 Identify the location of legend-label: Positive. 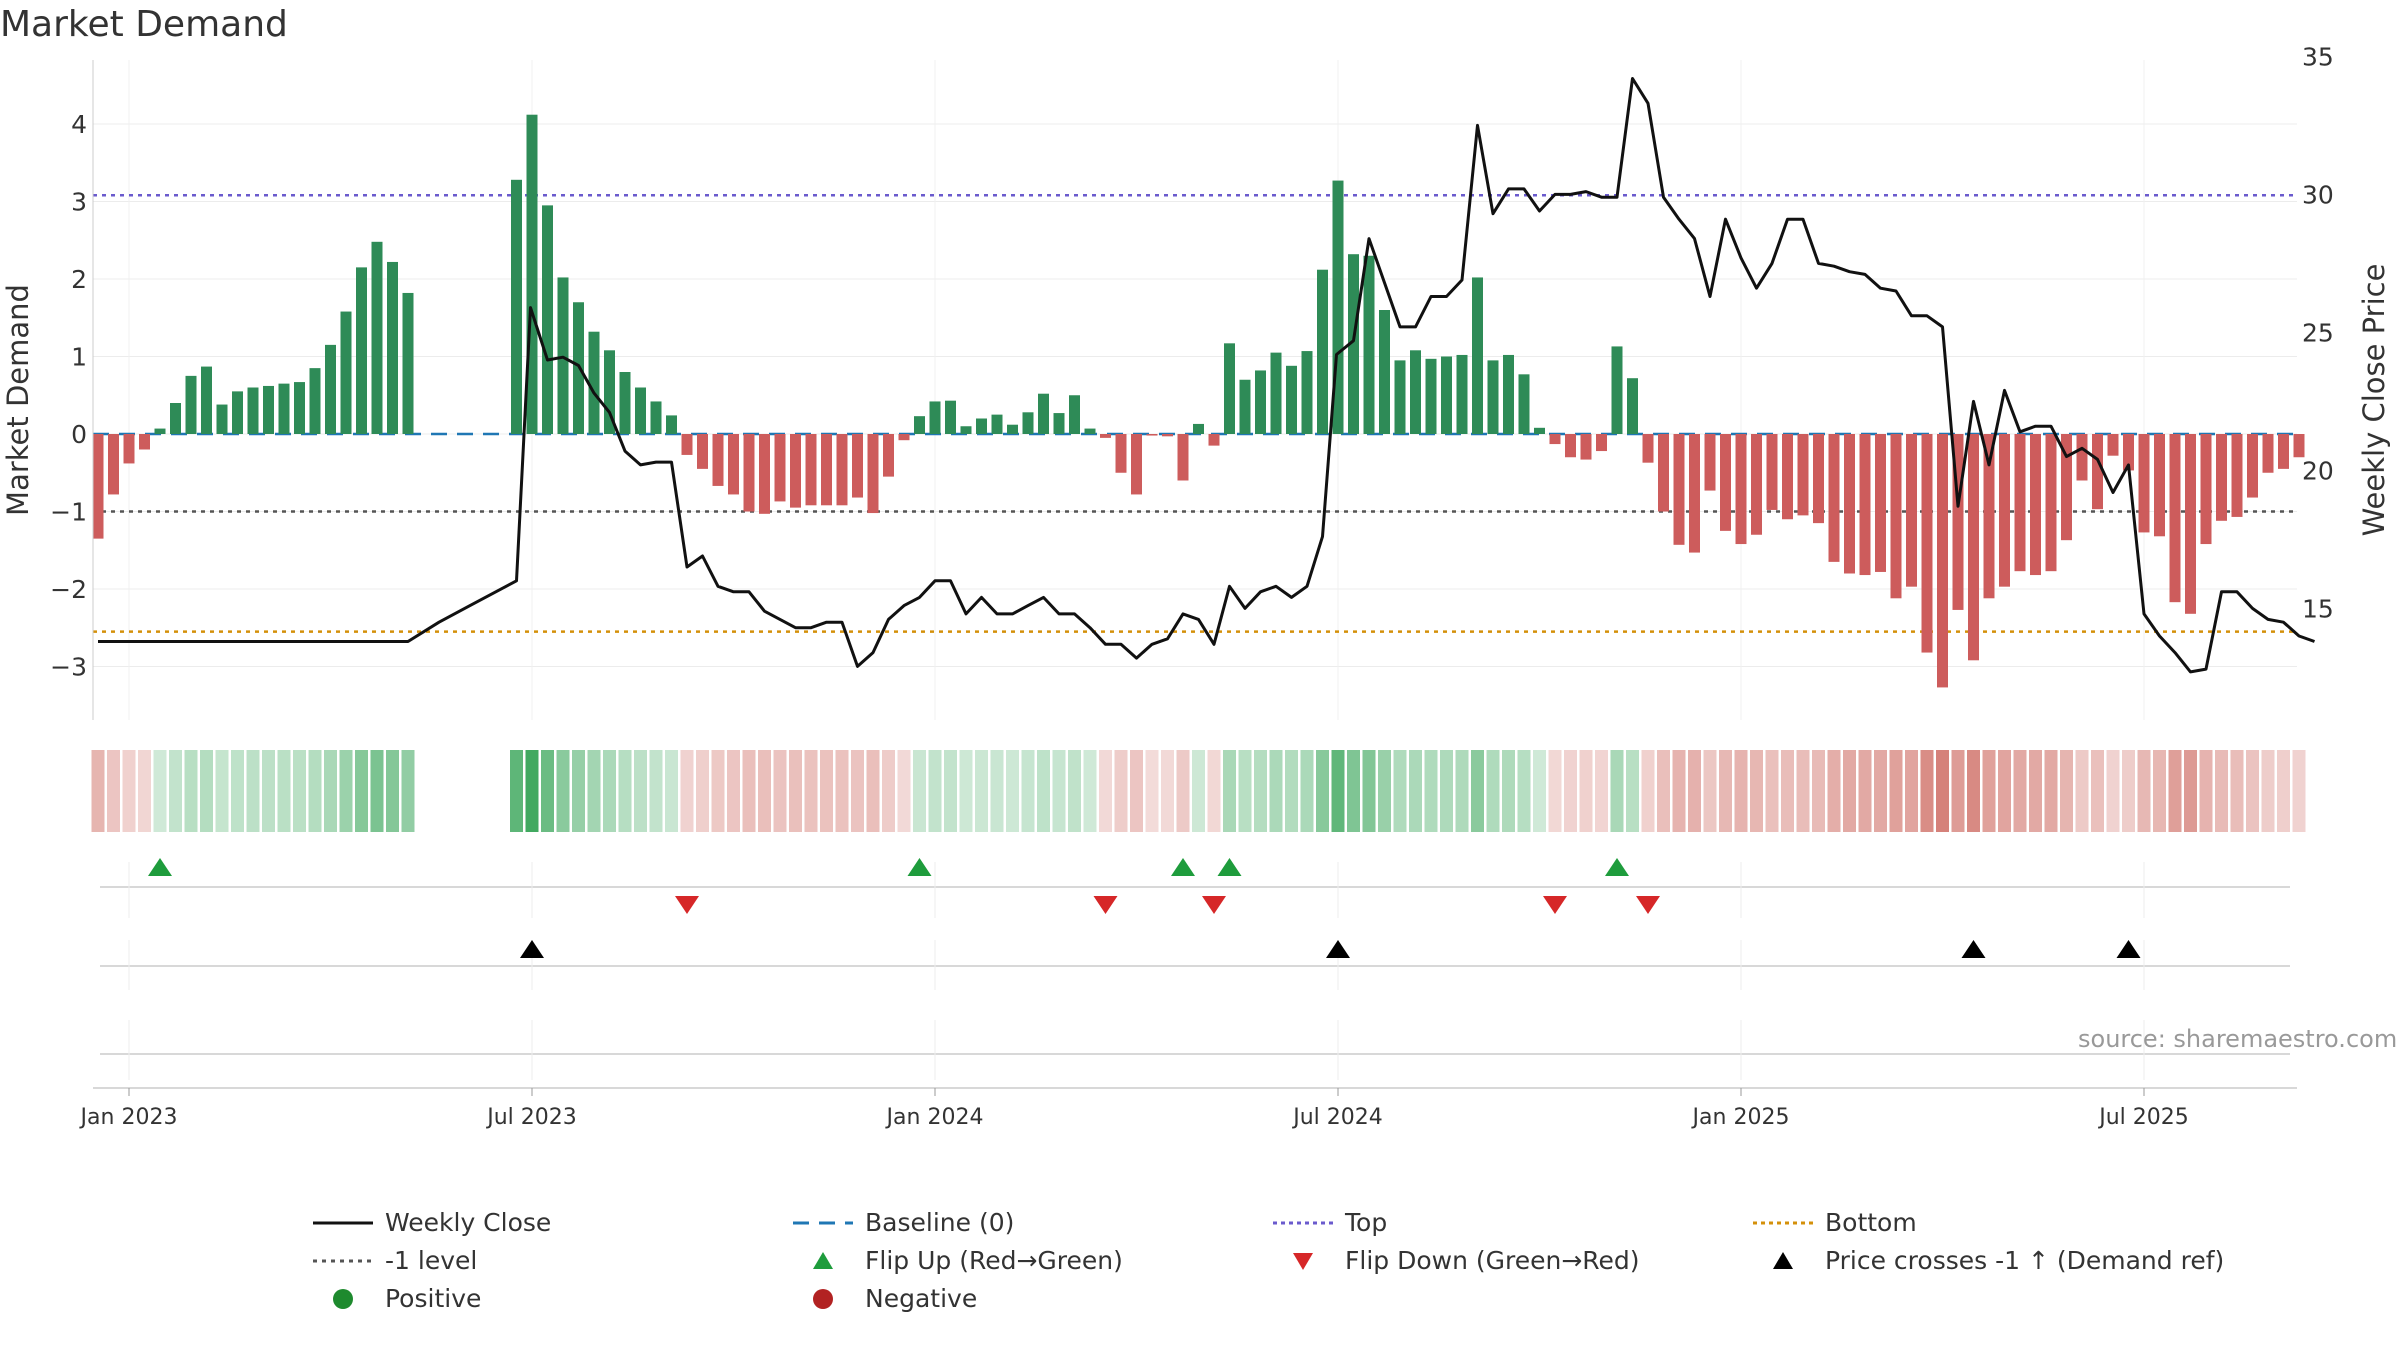
(433, 1298).